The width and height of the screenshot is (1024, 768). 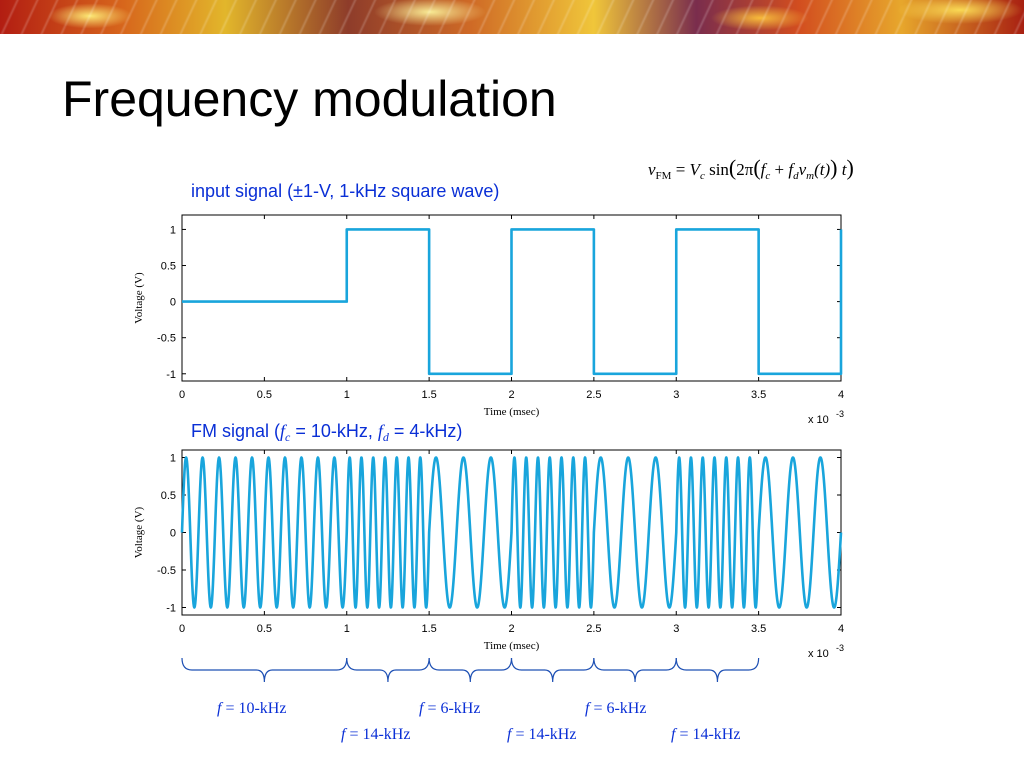 What do you see at coordinates (702, 176) in the screenshot?
I see `formula-vc-sub: c` at bounding box center [702, 176].